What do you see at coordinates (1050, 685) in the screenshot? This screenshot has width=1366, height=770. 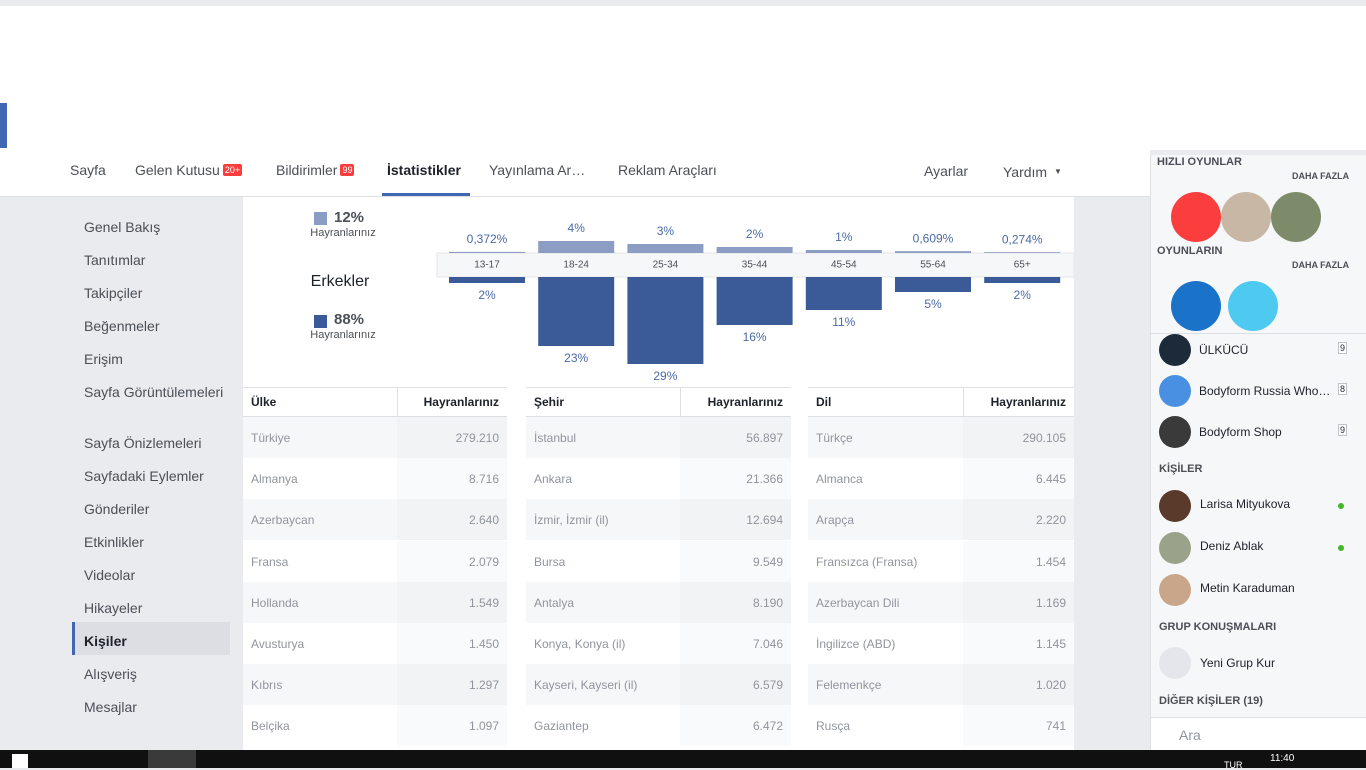 I see `row-value: 1.020` at bounding box center [1050, 685].